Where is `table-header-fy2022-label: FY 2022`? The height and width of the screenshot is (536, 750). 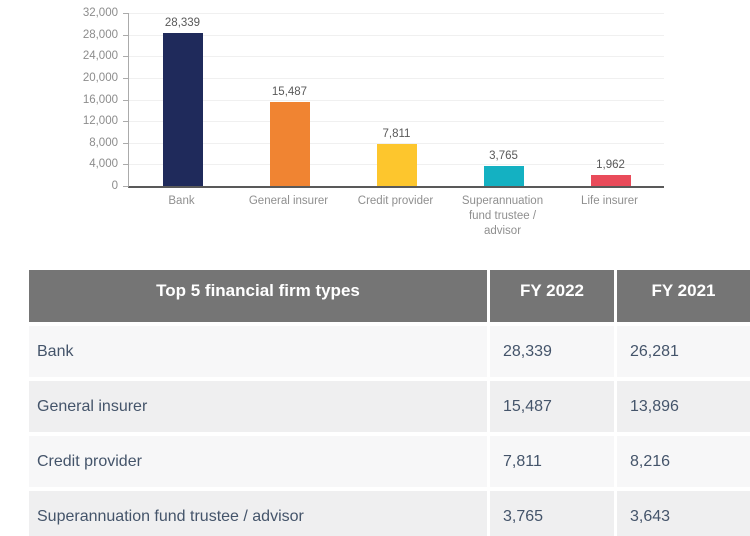
table-header-fy2022-label: FY 2022 is located at coordinates (552, 290).